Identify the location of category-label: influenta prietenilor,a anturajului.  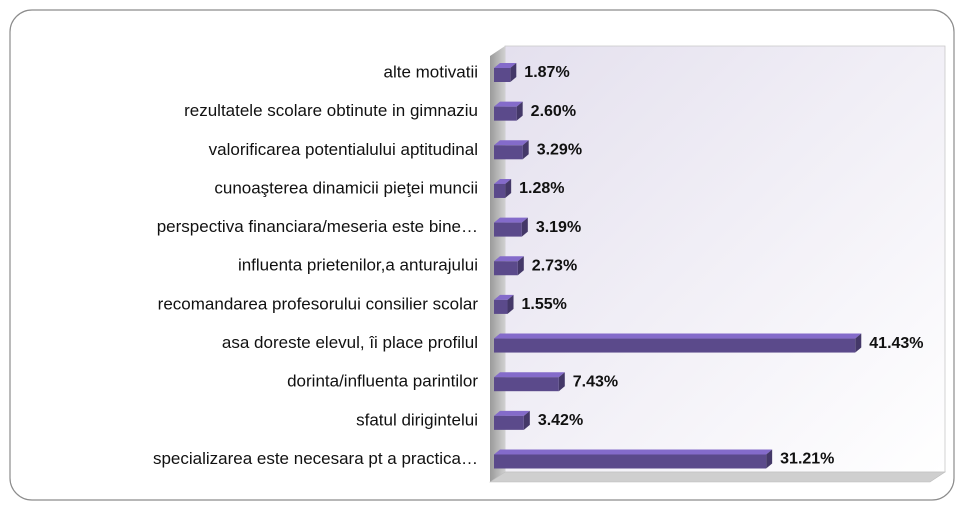
(358, 265).